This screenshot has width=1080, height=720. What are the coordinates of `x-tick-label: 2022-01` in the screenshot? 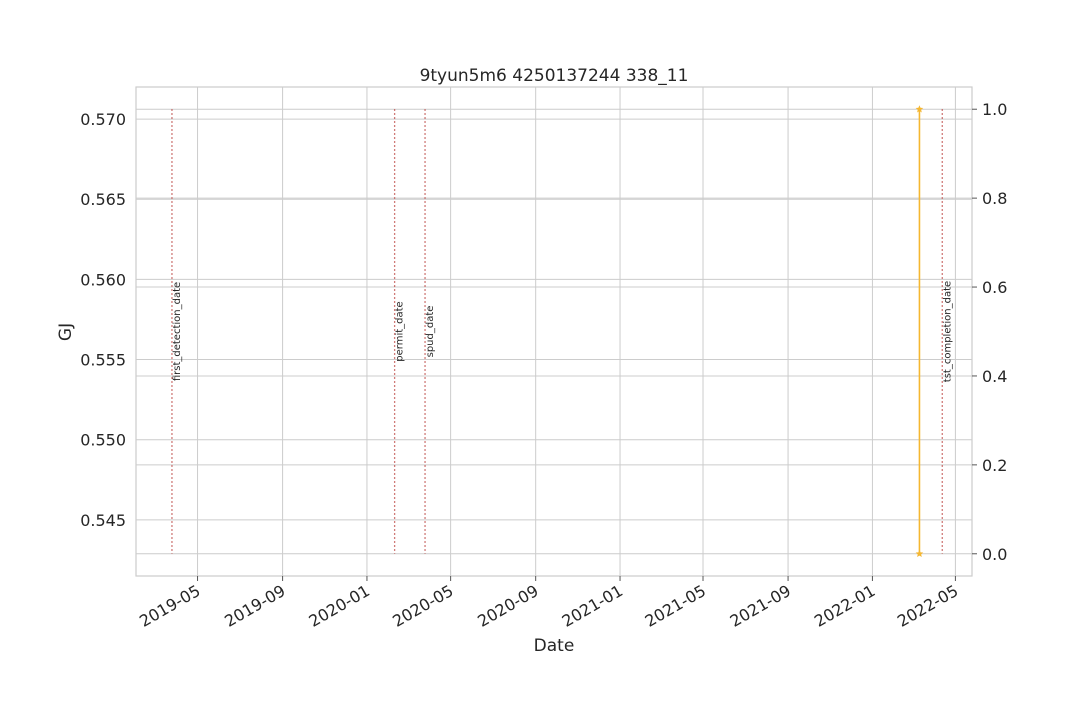 It's located at (844, 606).